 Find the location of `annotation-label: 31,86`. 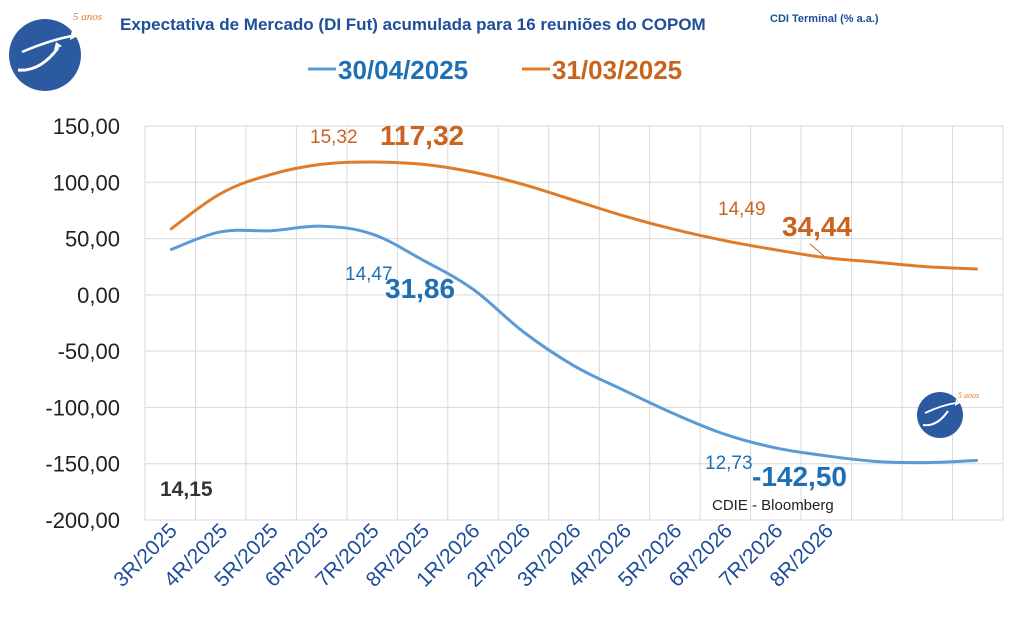

annotation-label: 31,86 is located at coordinates (420, 288).